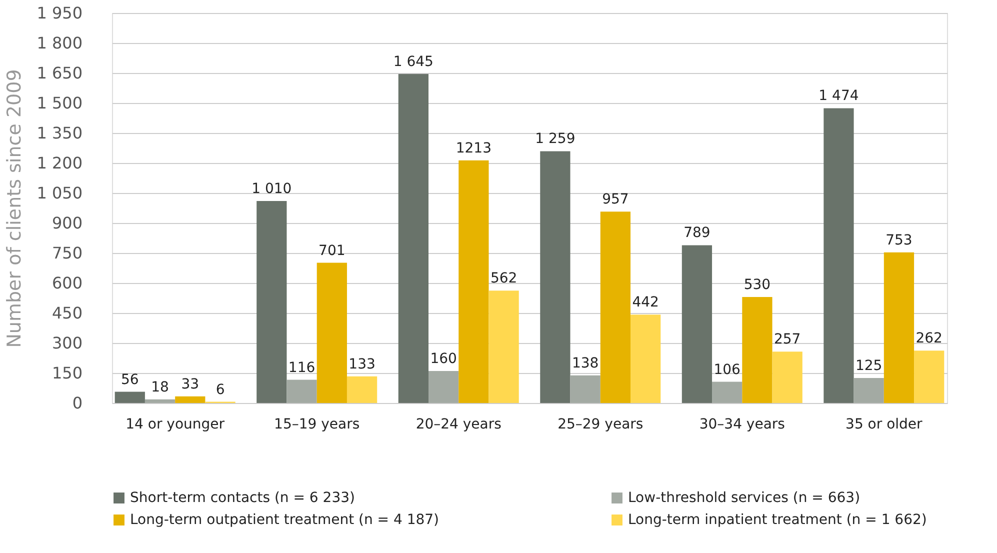 The image size is (997, 553). Describe the element at coordinates (742, 424) in the screenshot. I see `x-tick-label: 30–34 years` at that location.